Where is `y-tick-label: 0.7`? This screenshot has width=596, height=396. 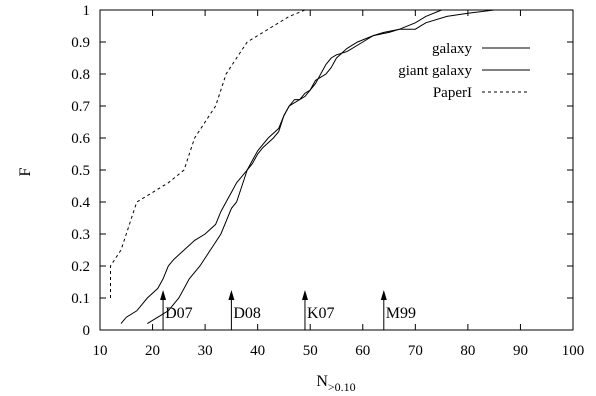
y-tick-label: 0.7 is located at coordinates (80, 107).